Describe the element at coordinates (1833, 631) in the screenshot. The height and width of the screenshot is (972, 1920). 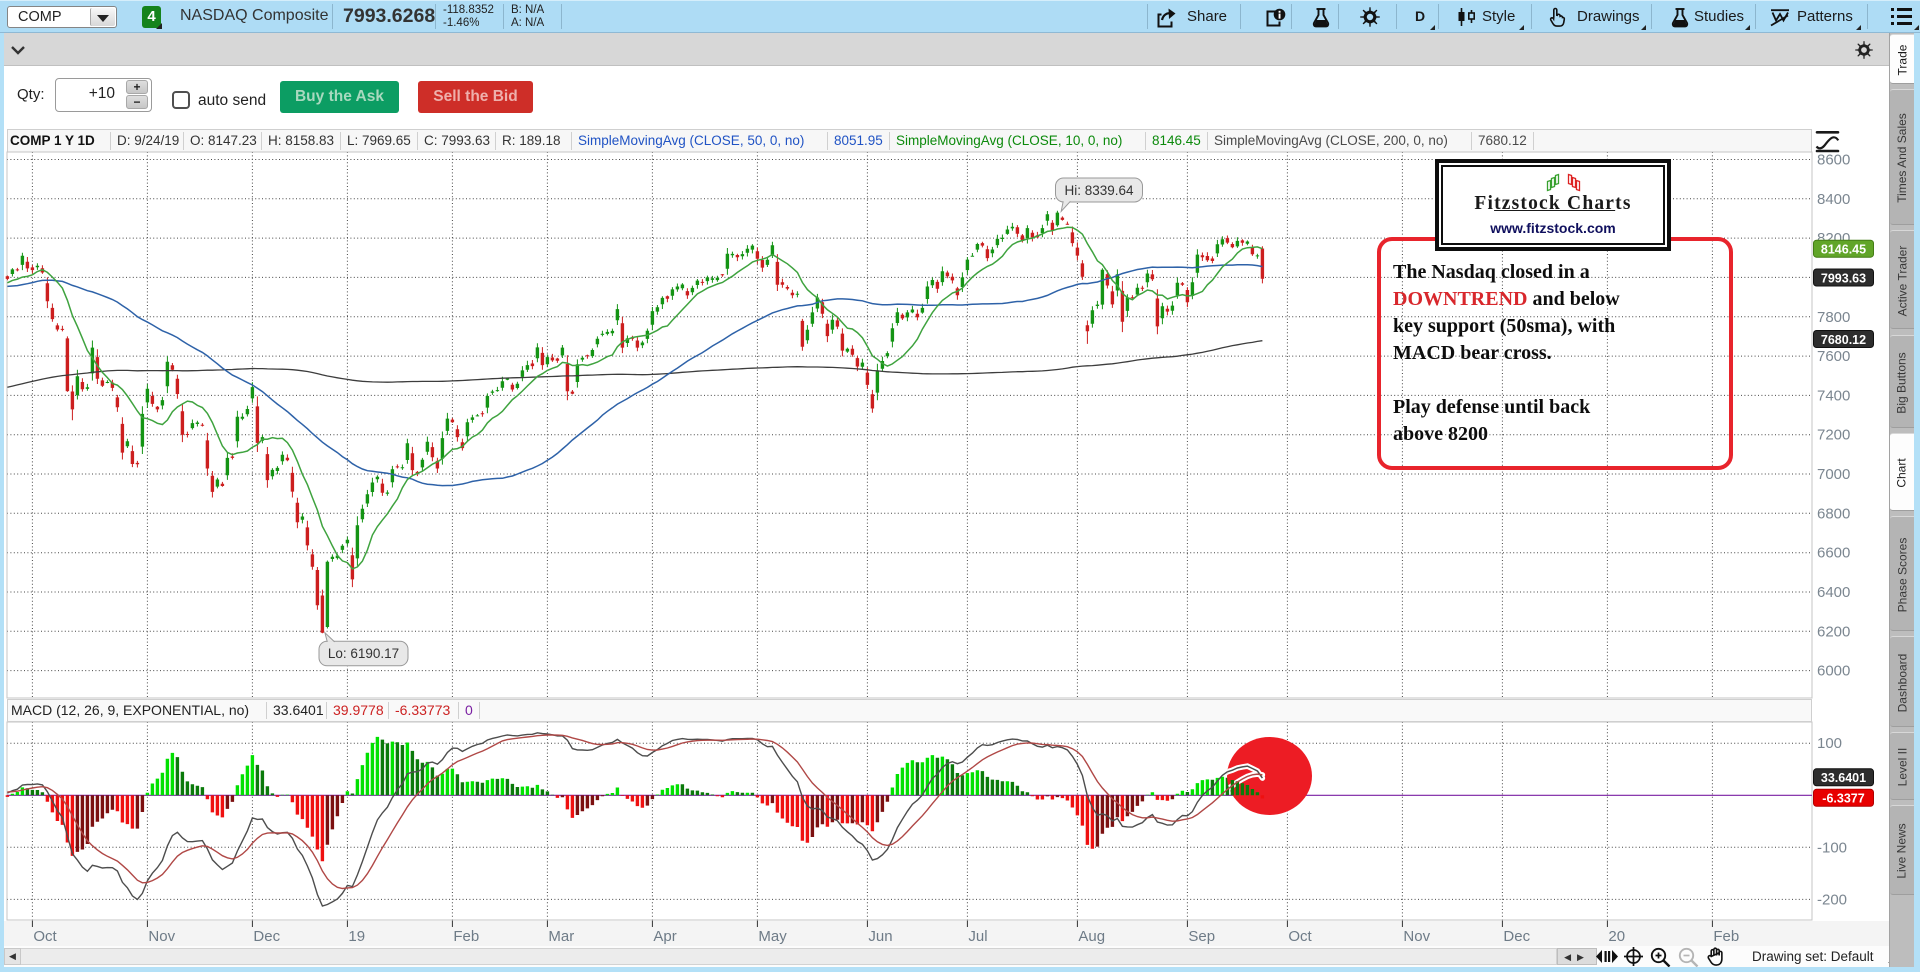
I see `svg-text: 6200` at that location.